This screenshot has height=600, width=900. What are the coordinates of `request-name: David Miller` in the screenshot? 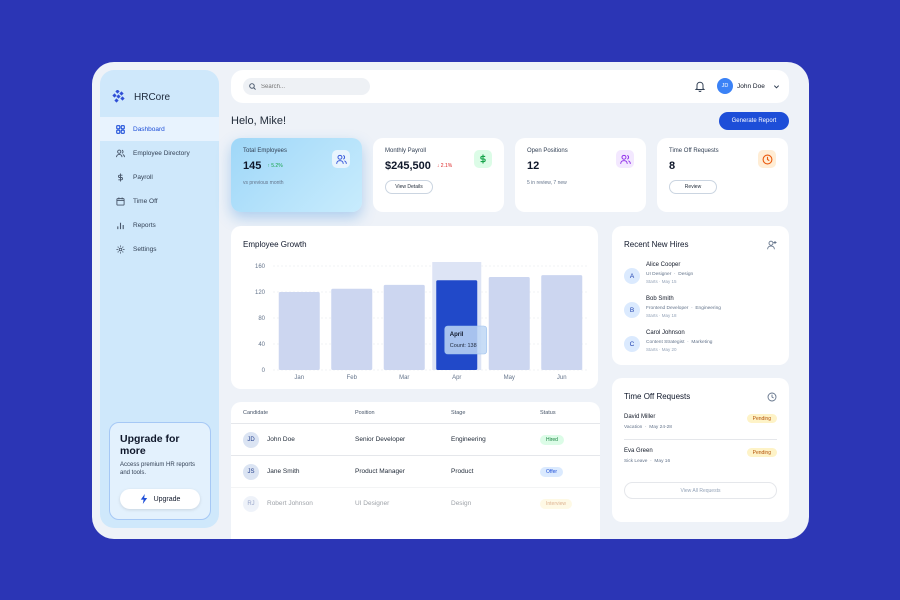 It's located at (640, 417).